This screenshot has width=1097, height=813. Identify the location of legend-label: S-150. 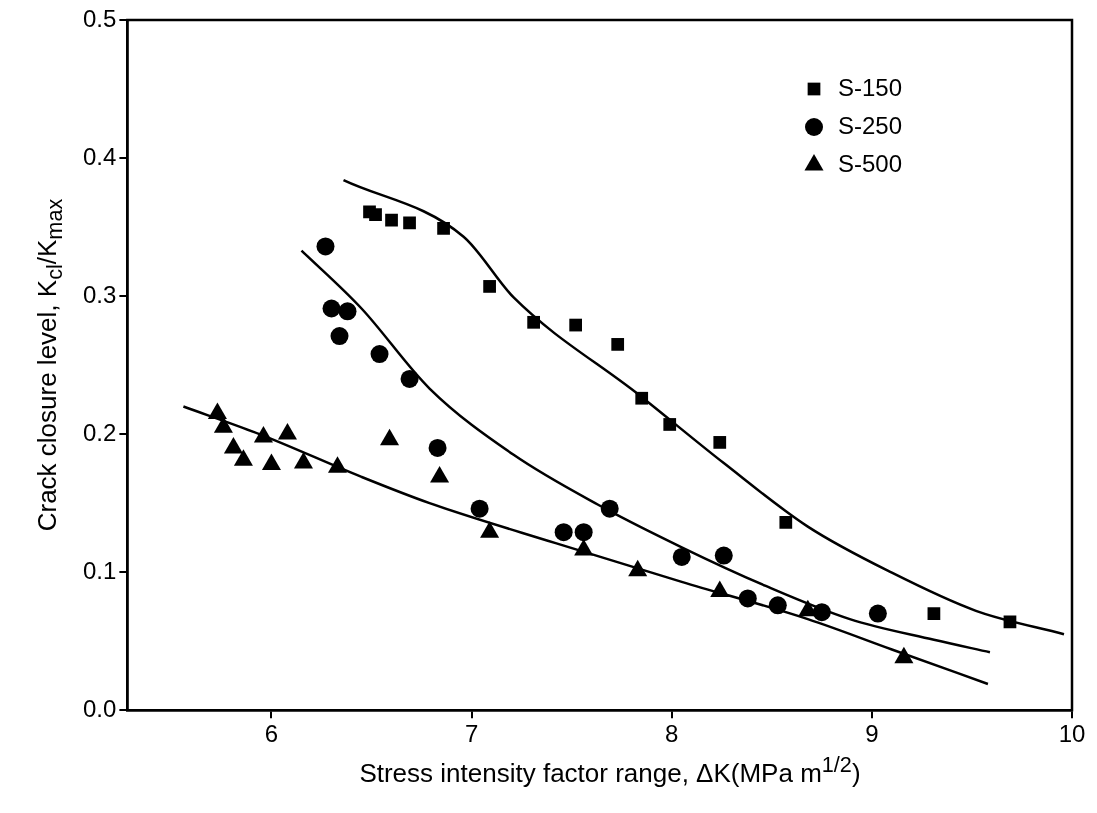
(870, 87).